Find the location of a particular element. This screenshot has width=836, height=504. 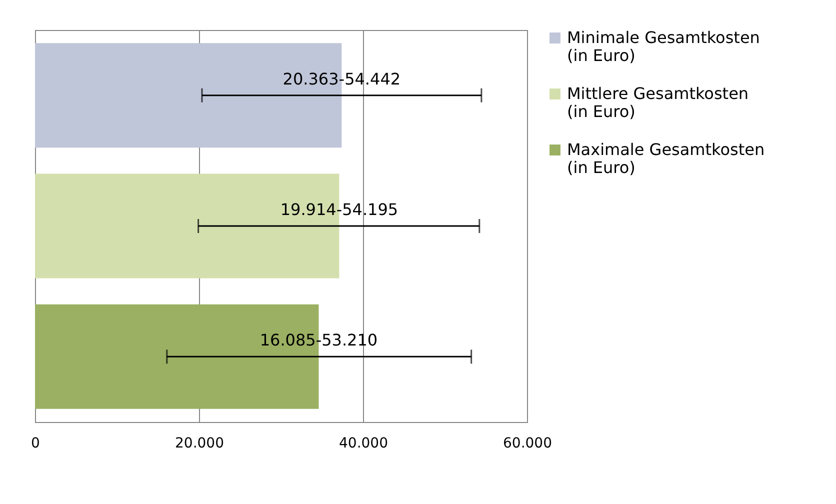

legend-label: Maximale Gesamtkosten (in Euro) is located at coordinates (666, 158).